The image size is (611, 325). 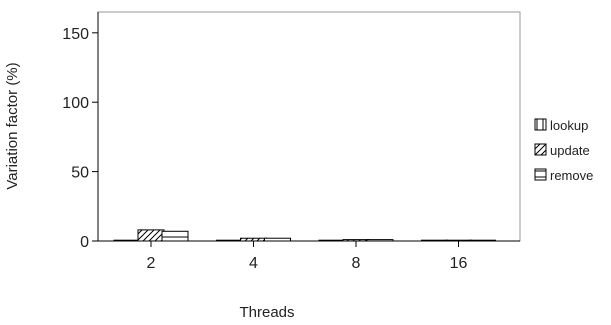 What do you see at coordinates (459, 263) in the screenshot?
I see `x-tick-label: 16` at bounding box center [459, 263].